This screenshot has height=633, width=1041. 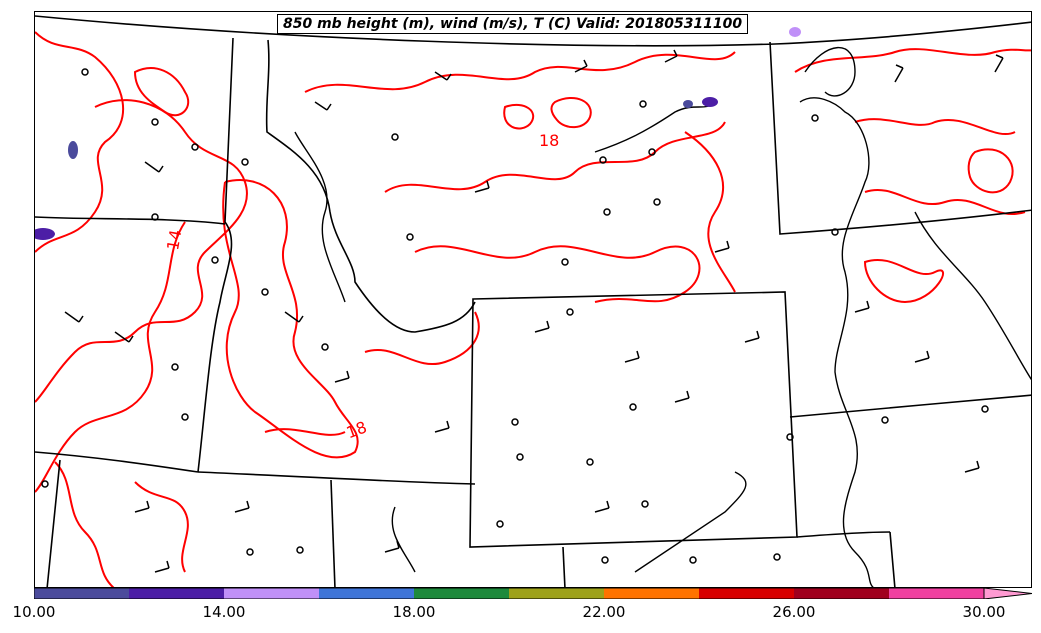 What do you see at coordinates (224, 612) in the screenshot?
I see `colorbar-tick-label: 14.00` at bounding box center [224, 612].